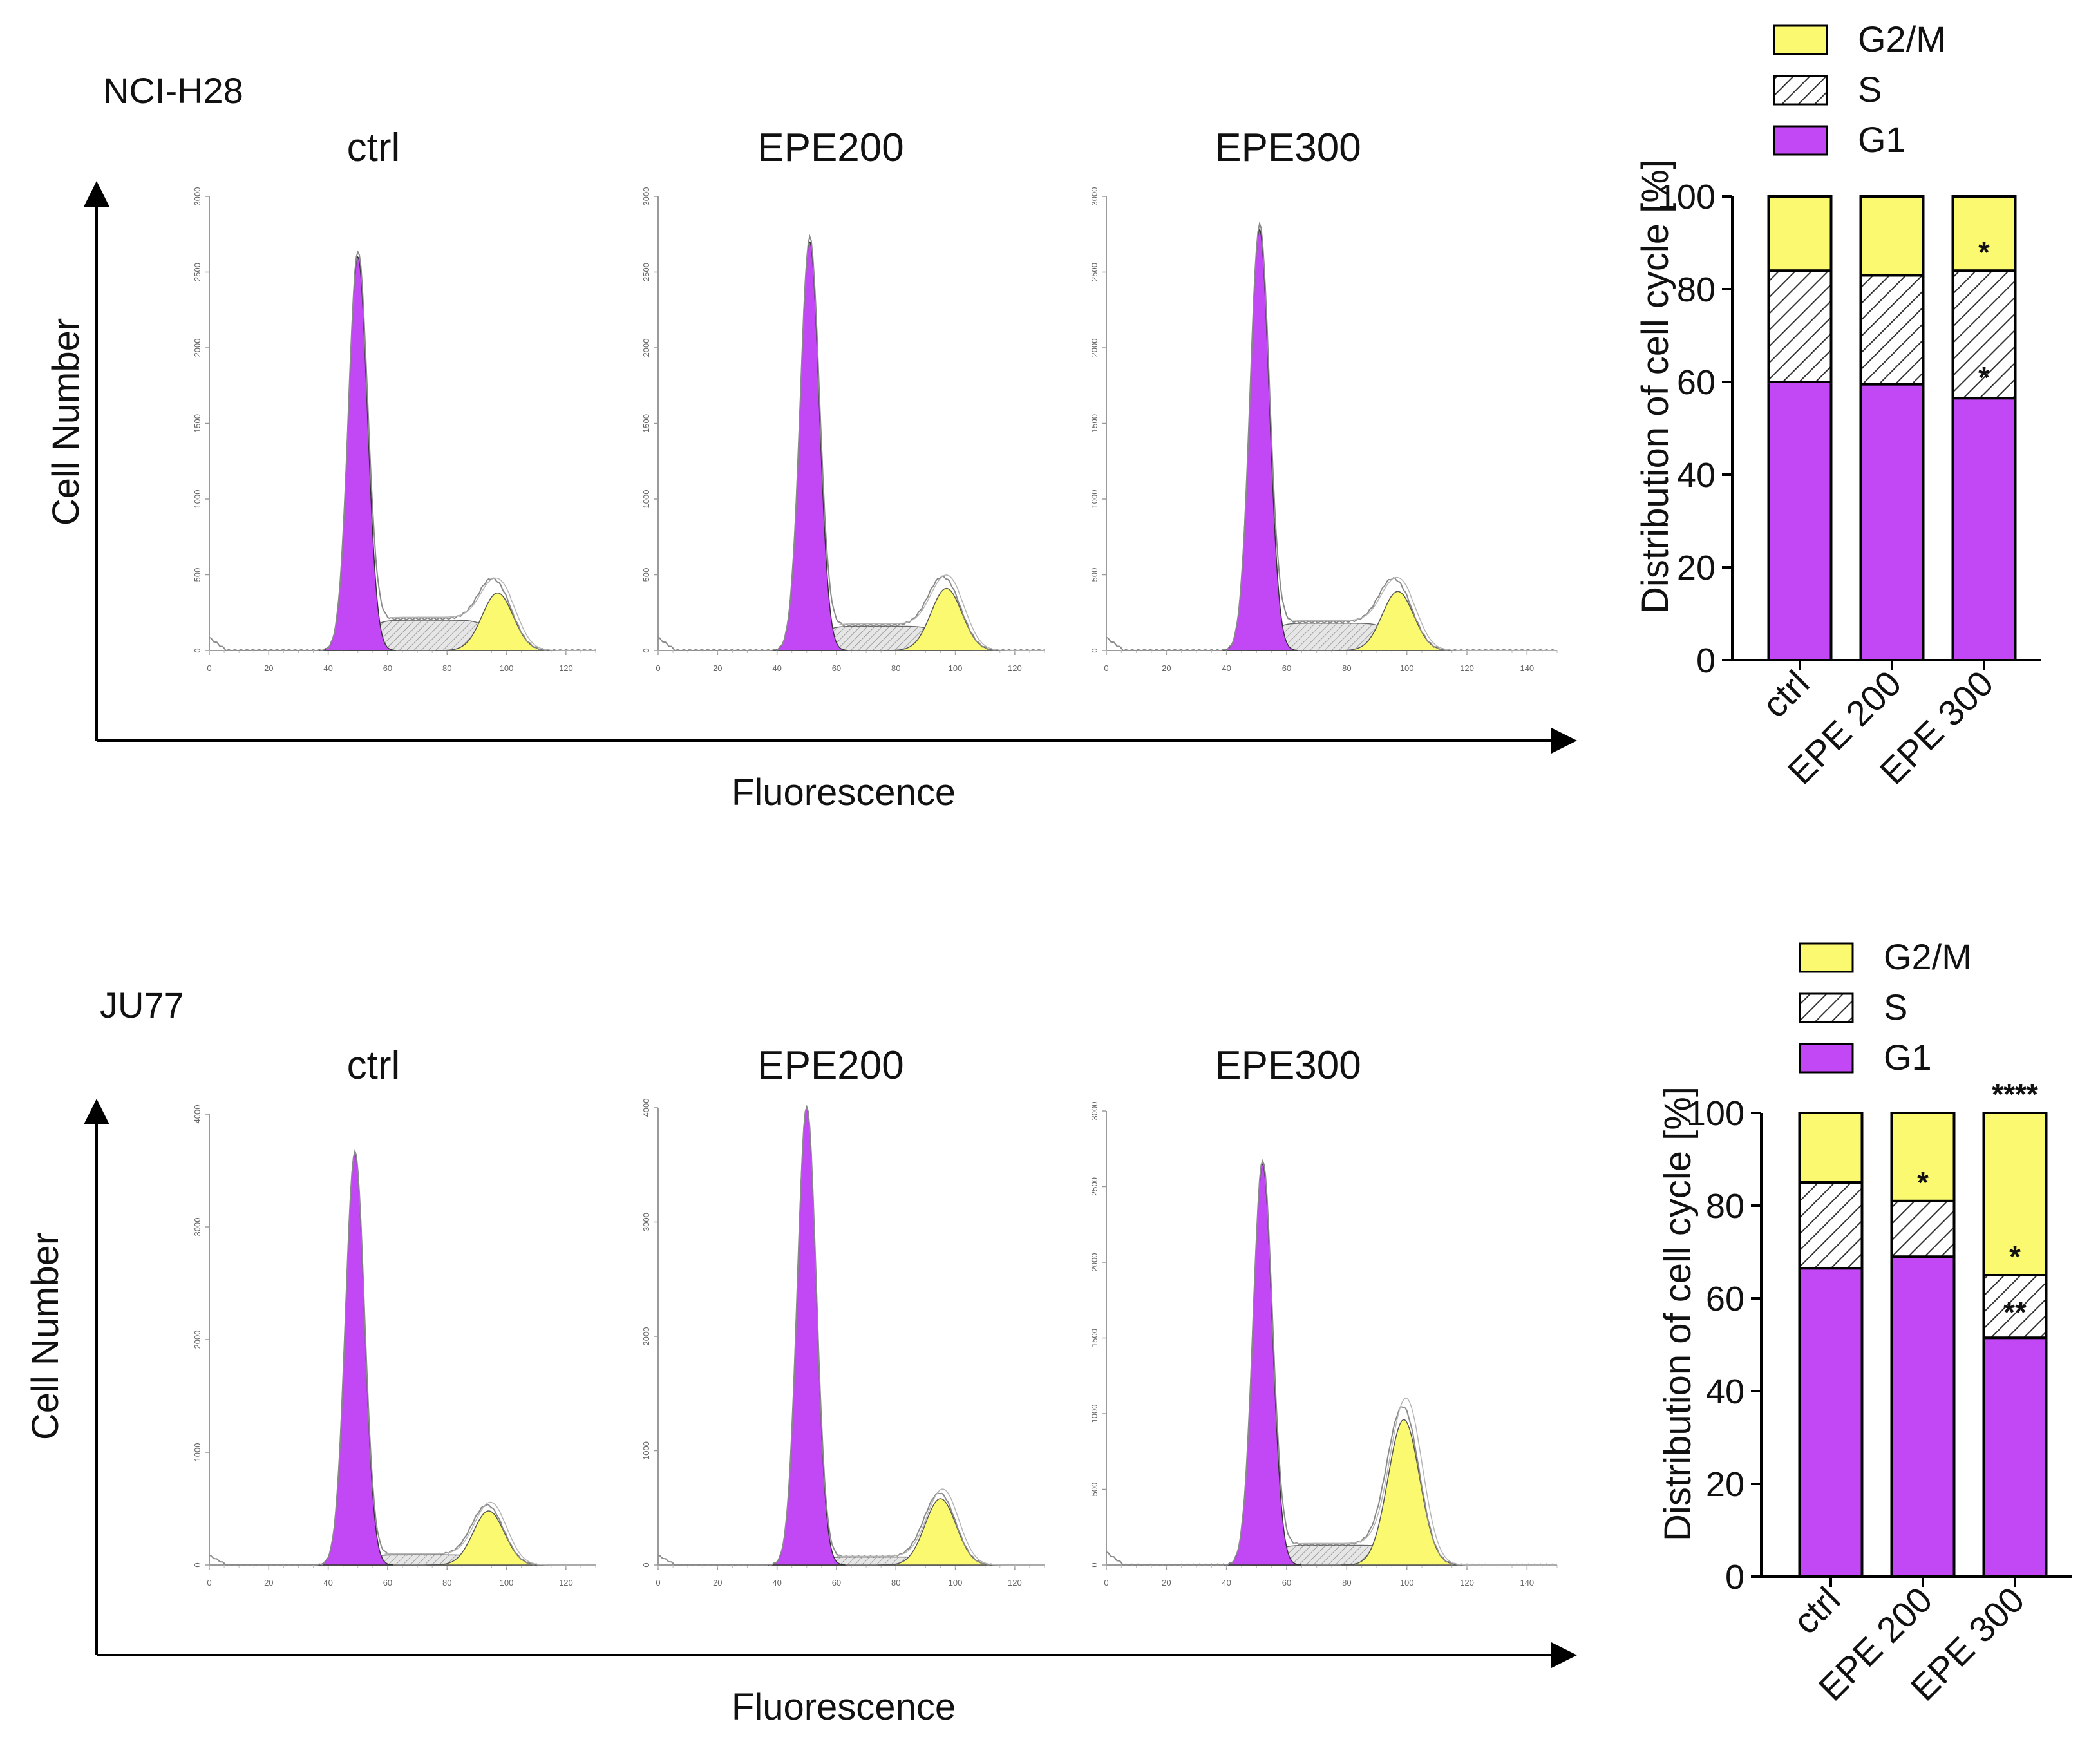 The width and height of the screenshot is (2080, 1764). What do you see at coordinates (173, 90) in the screenshot?
I see `cell-line-label: NCI-H28` at bounding box center [173, 90].